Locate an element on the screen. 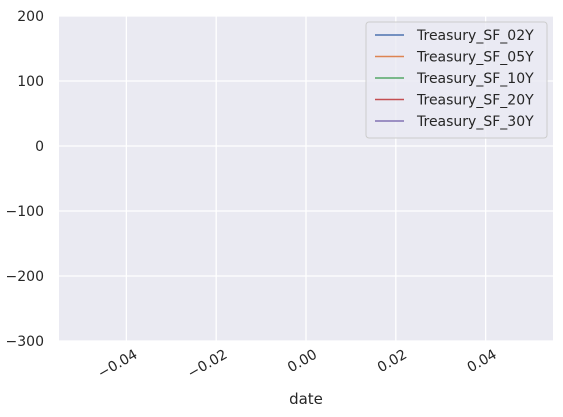 The height and width of the screenshot is (417, 563). legend-entry: Treasury_SF_20Y is located at coordinates (475, 101).